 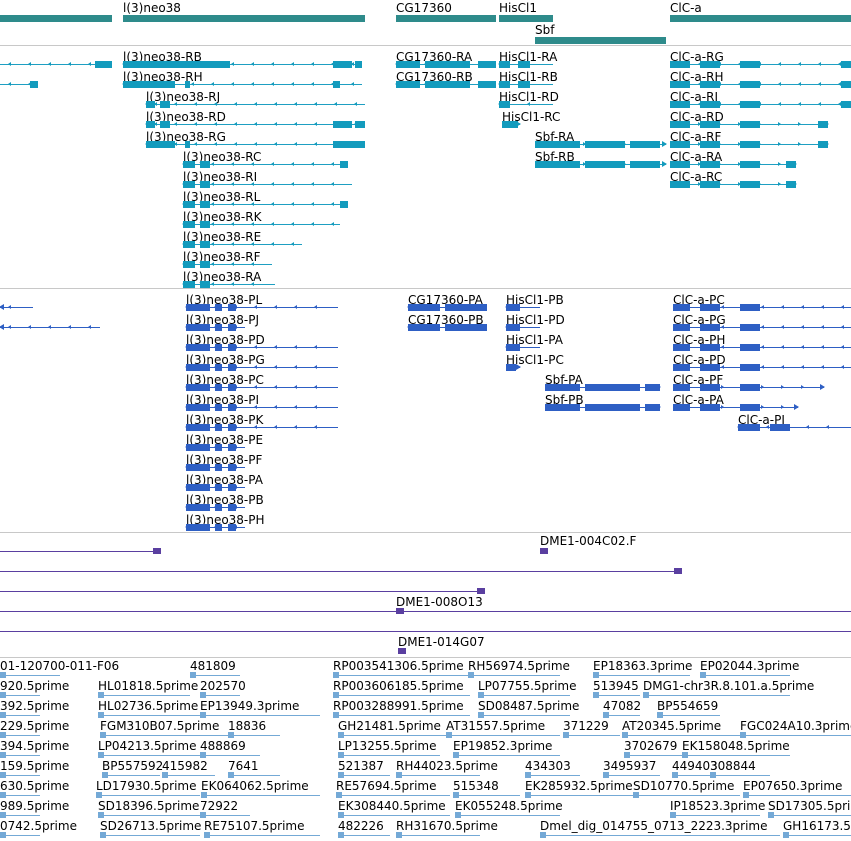 What do you see at coordinates (225, 420) in the screenshot?
I see `feature-label: l(3)neo38-PK` at bounding box center [225, 420].